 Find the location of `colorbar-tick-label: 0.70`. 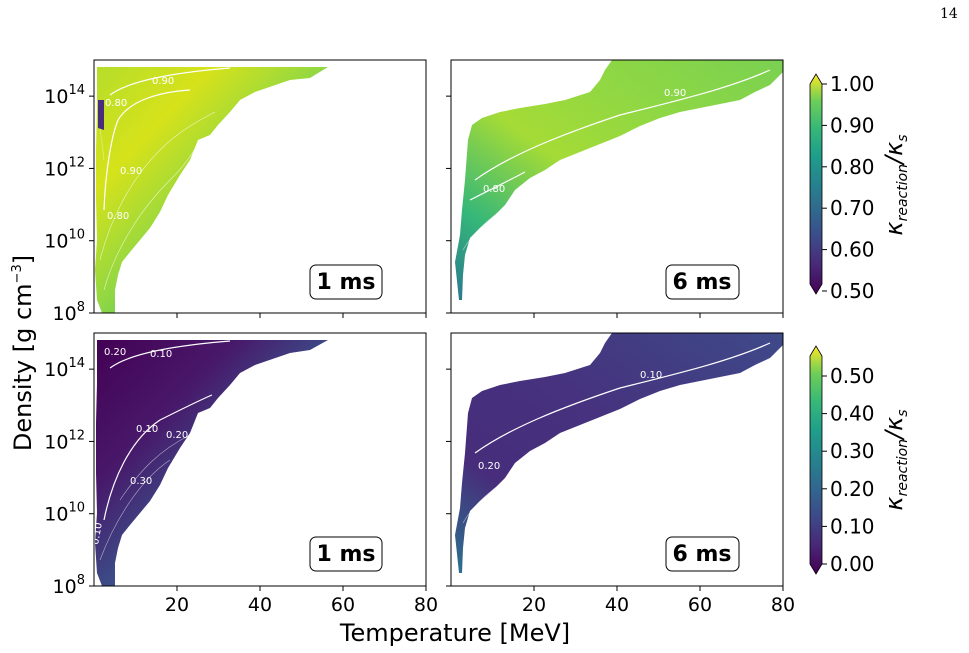

colorbar-tick-label: 0.70 is located at coordinates (852, 208).